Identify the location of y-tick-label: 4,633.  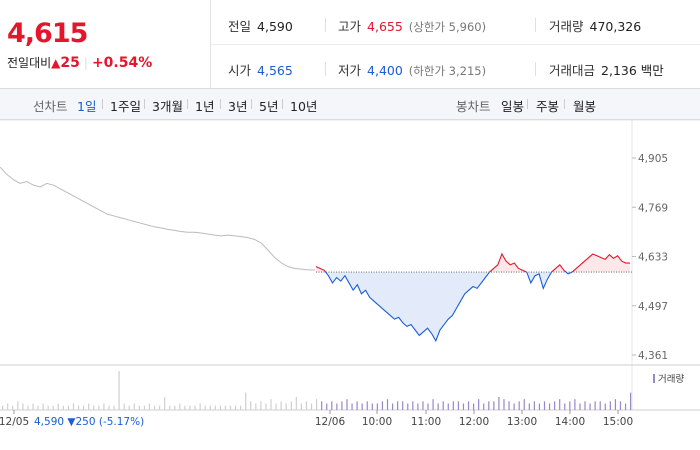
(653, 258).